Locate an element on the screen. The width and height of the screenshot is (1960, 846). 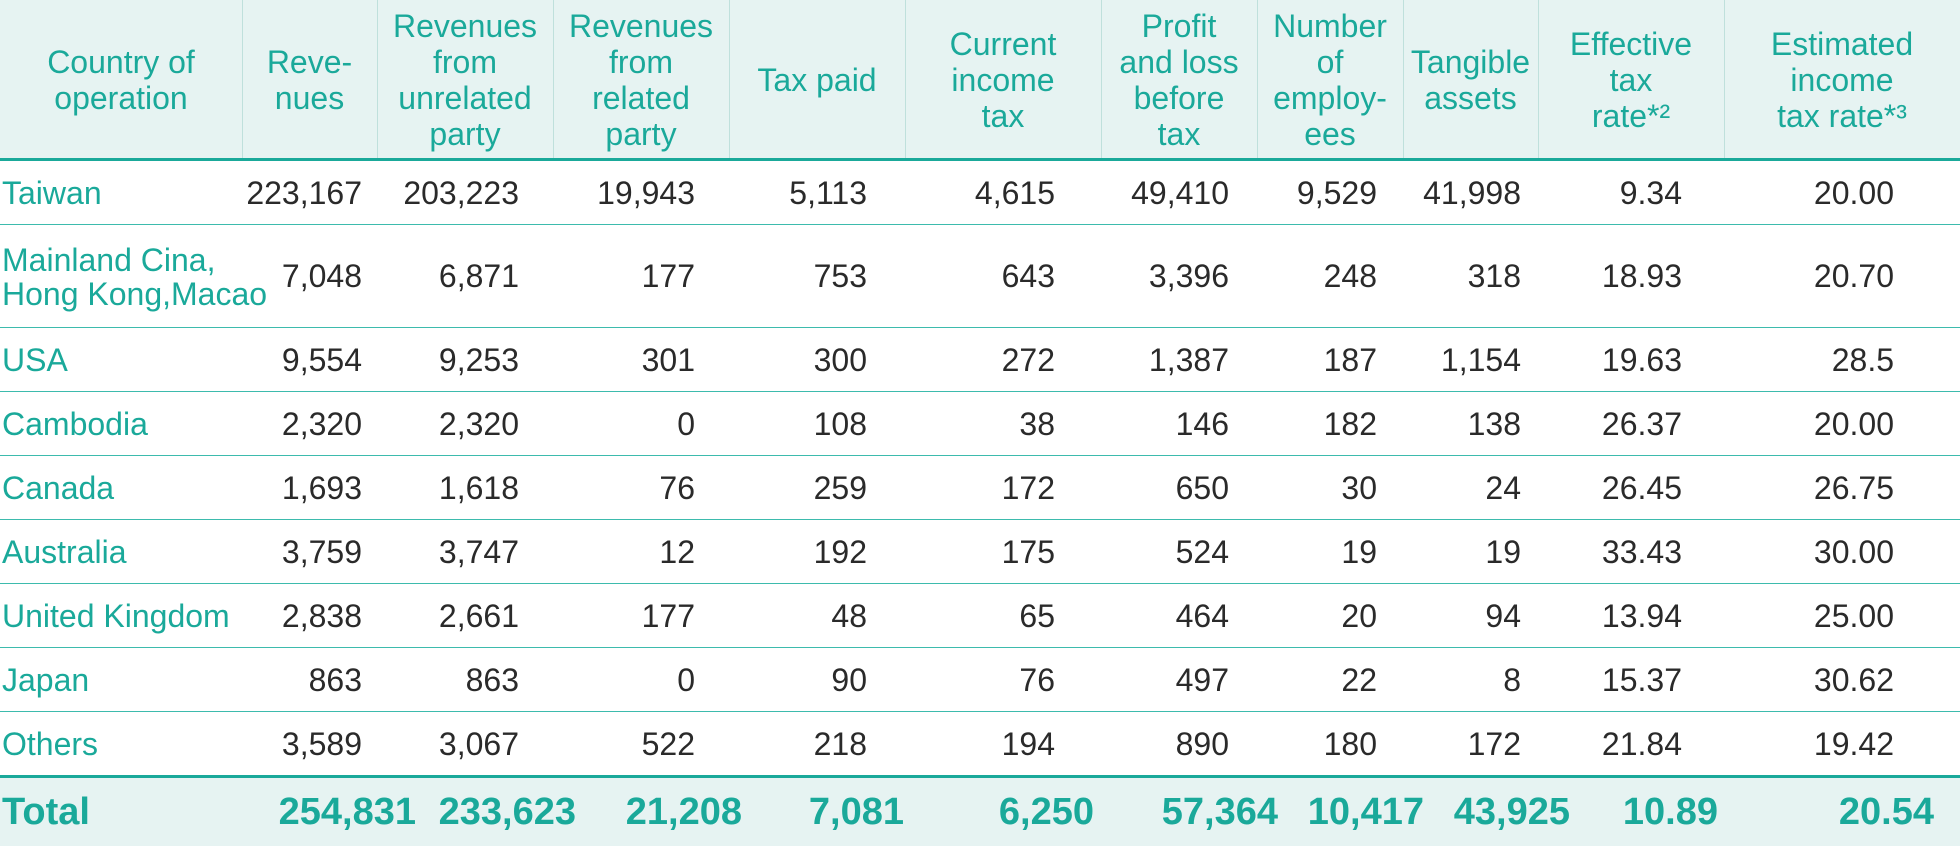
header-revenues: Reve- nues is located at coordinates (309, 79).